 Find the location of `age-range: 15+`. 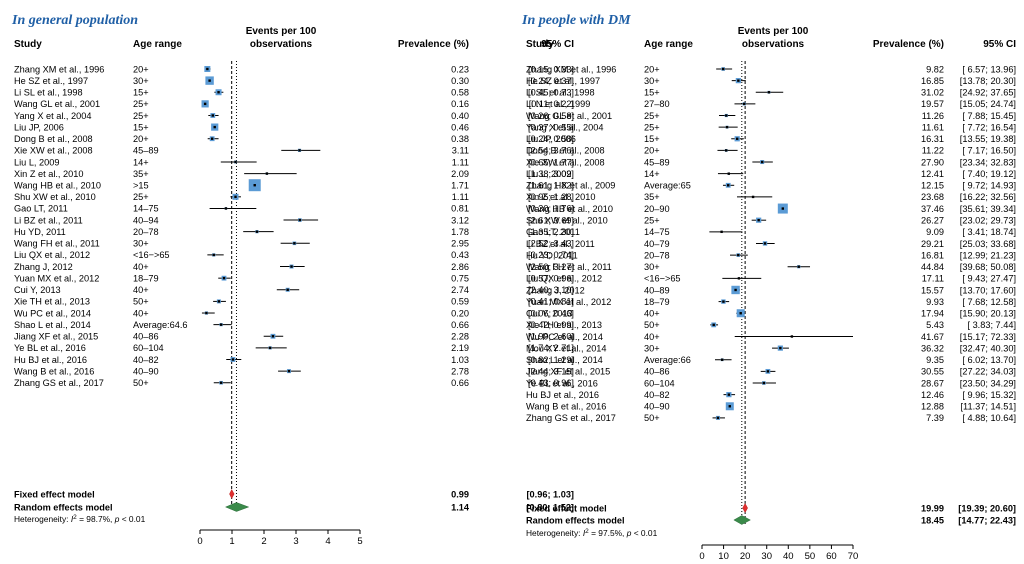

age-range: 15+ is located at coordinates (141, 93).